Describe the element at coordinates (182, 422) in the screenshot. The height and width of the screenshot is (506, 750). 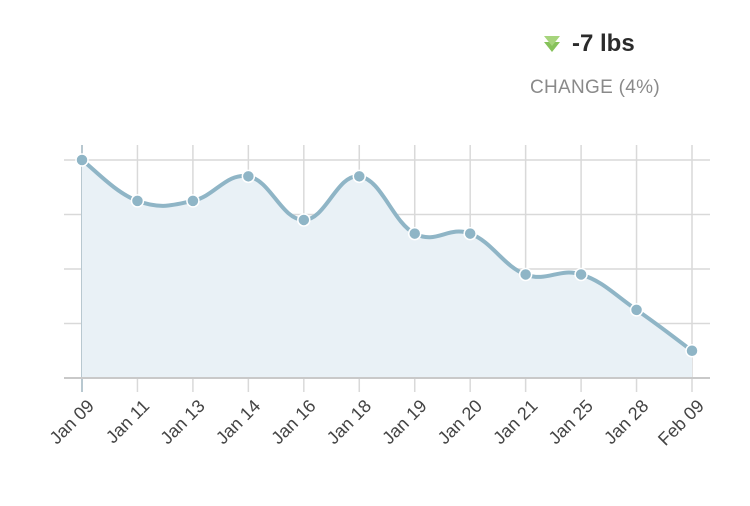
I see `x-tick-label: Jan 13` at that location.